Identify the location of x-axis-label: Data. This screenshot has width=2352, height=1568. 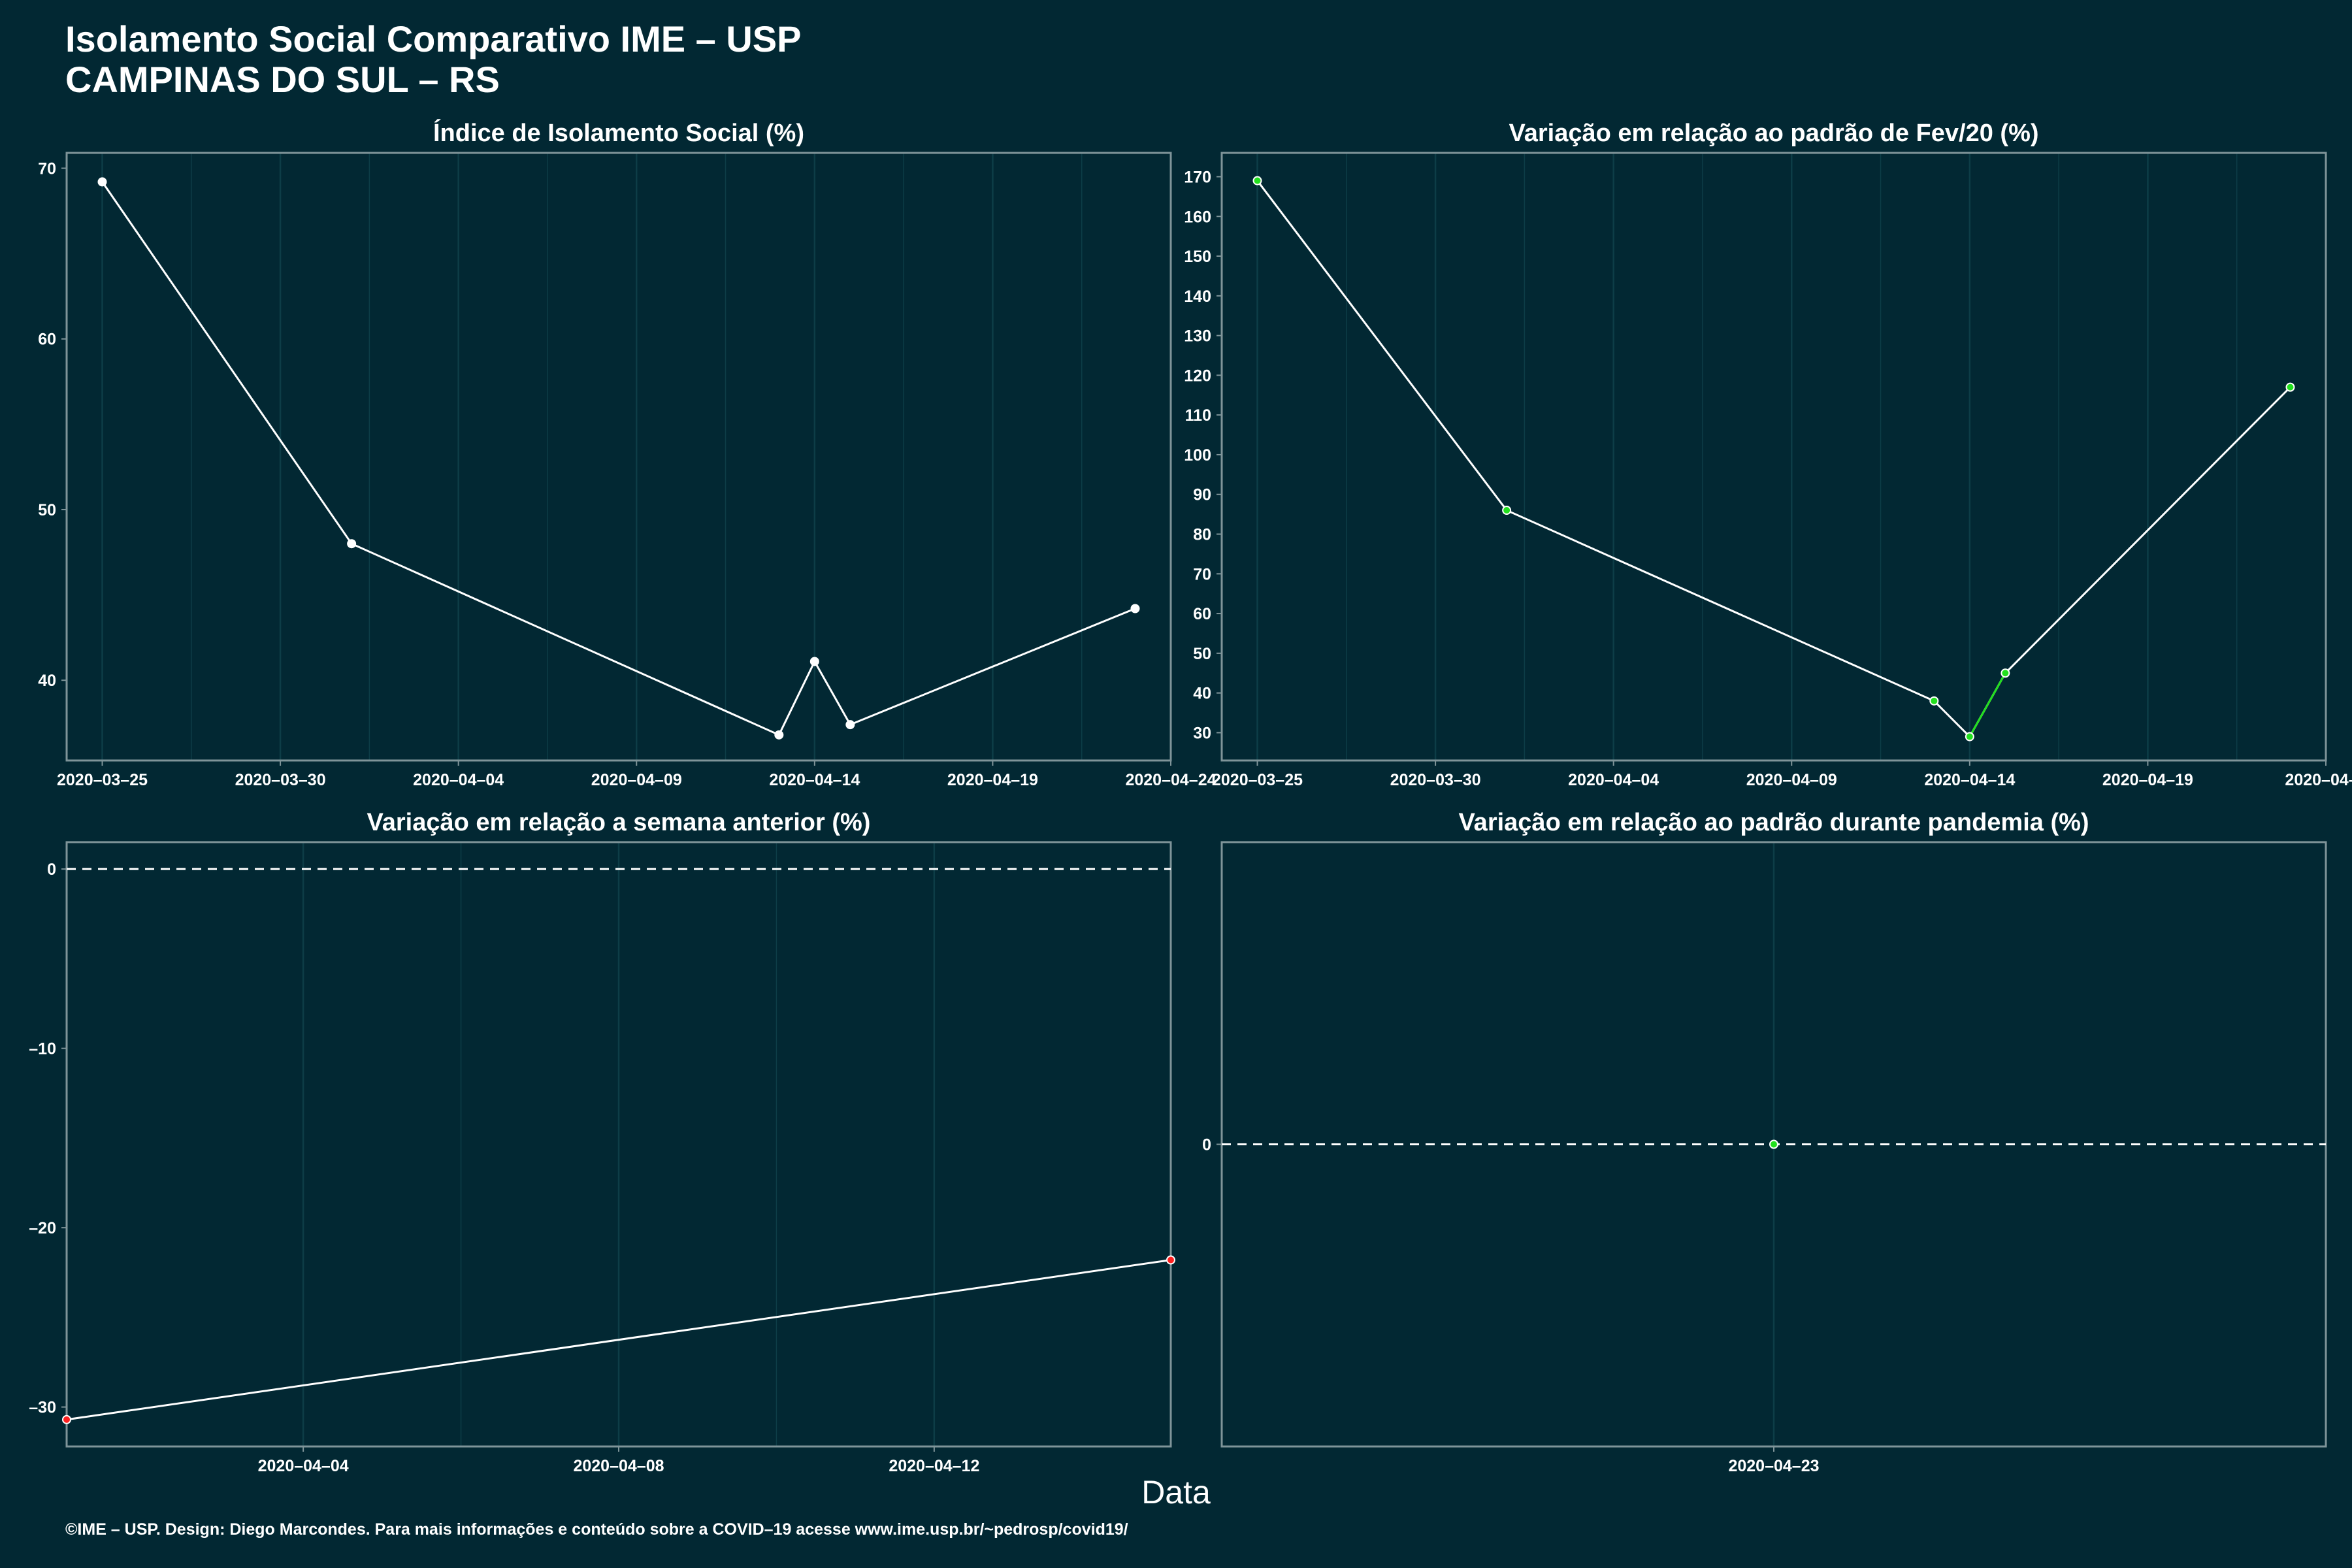
(1176, 1492).